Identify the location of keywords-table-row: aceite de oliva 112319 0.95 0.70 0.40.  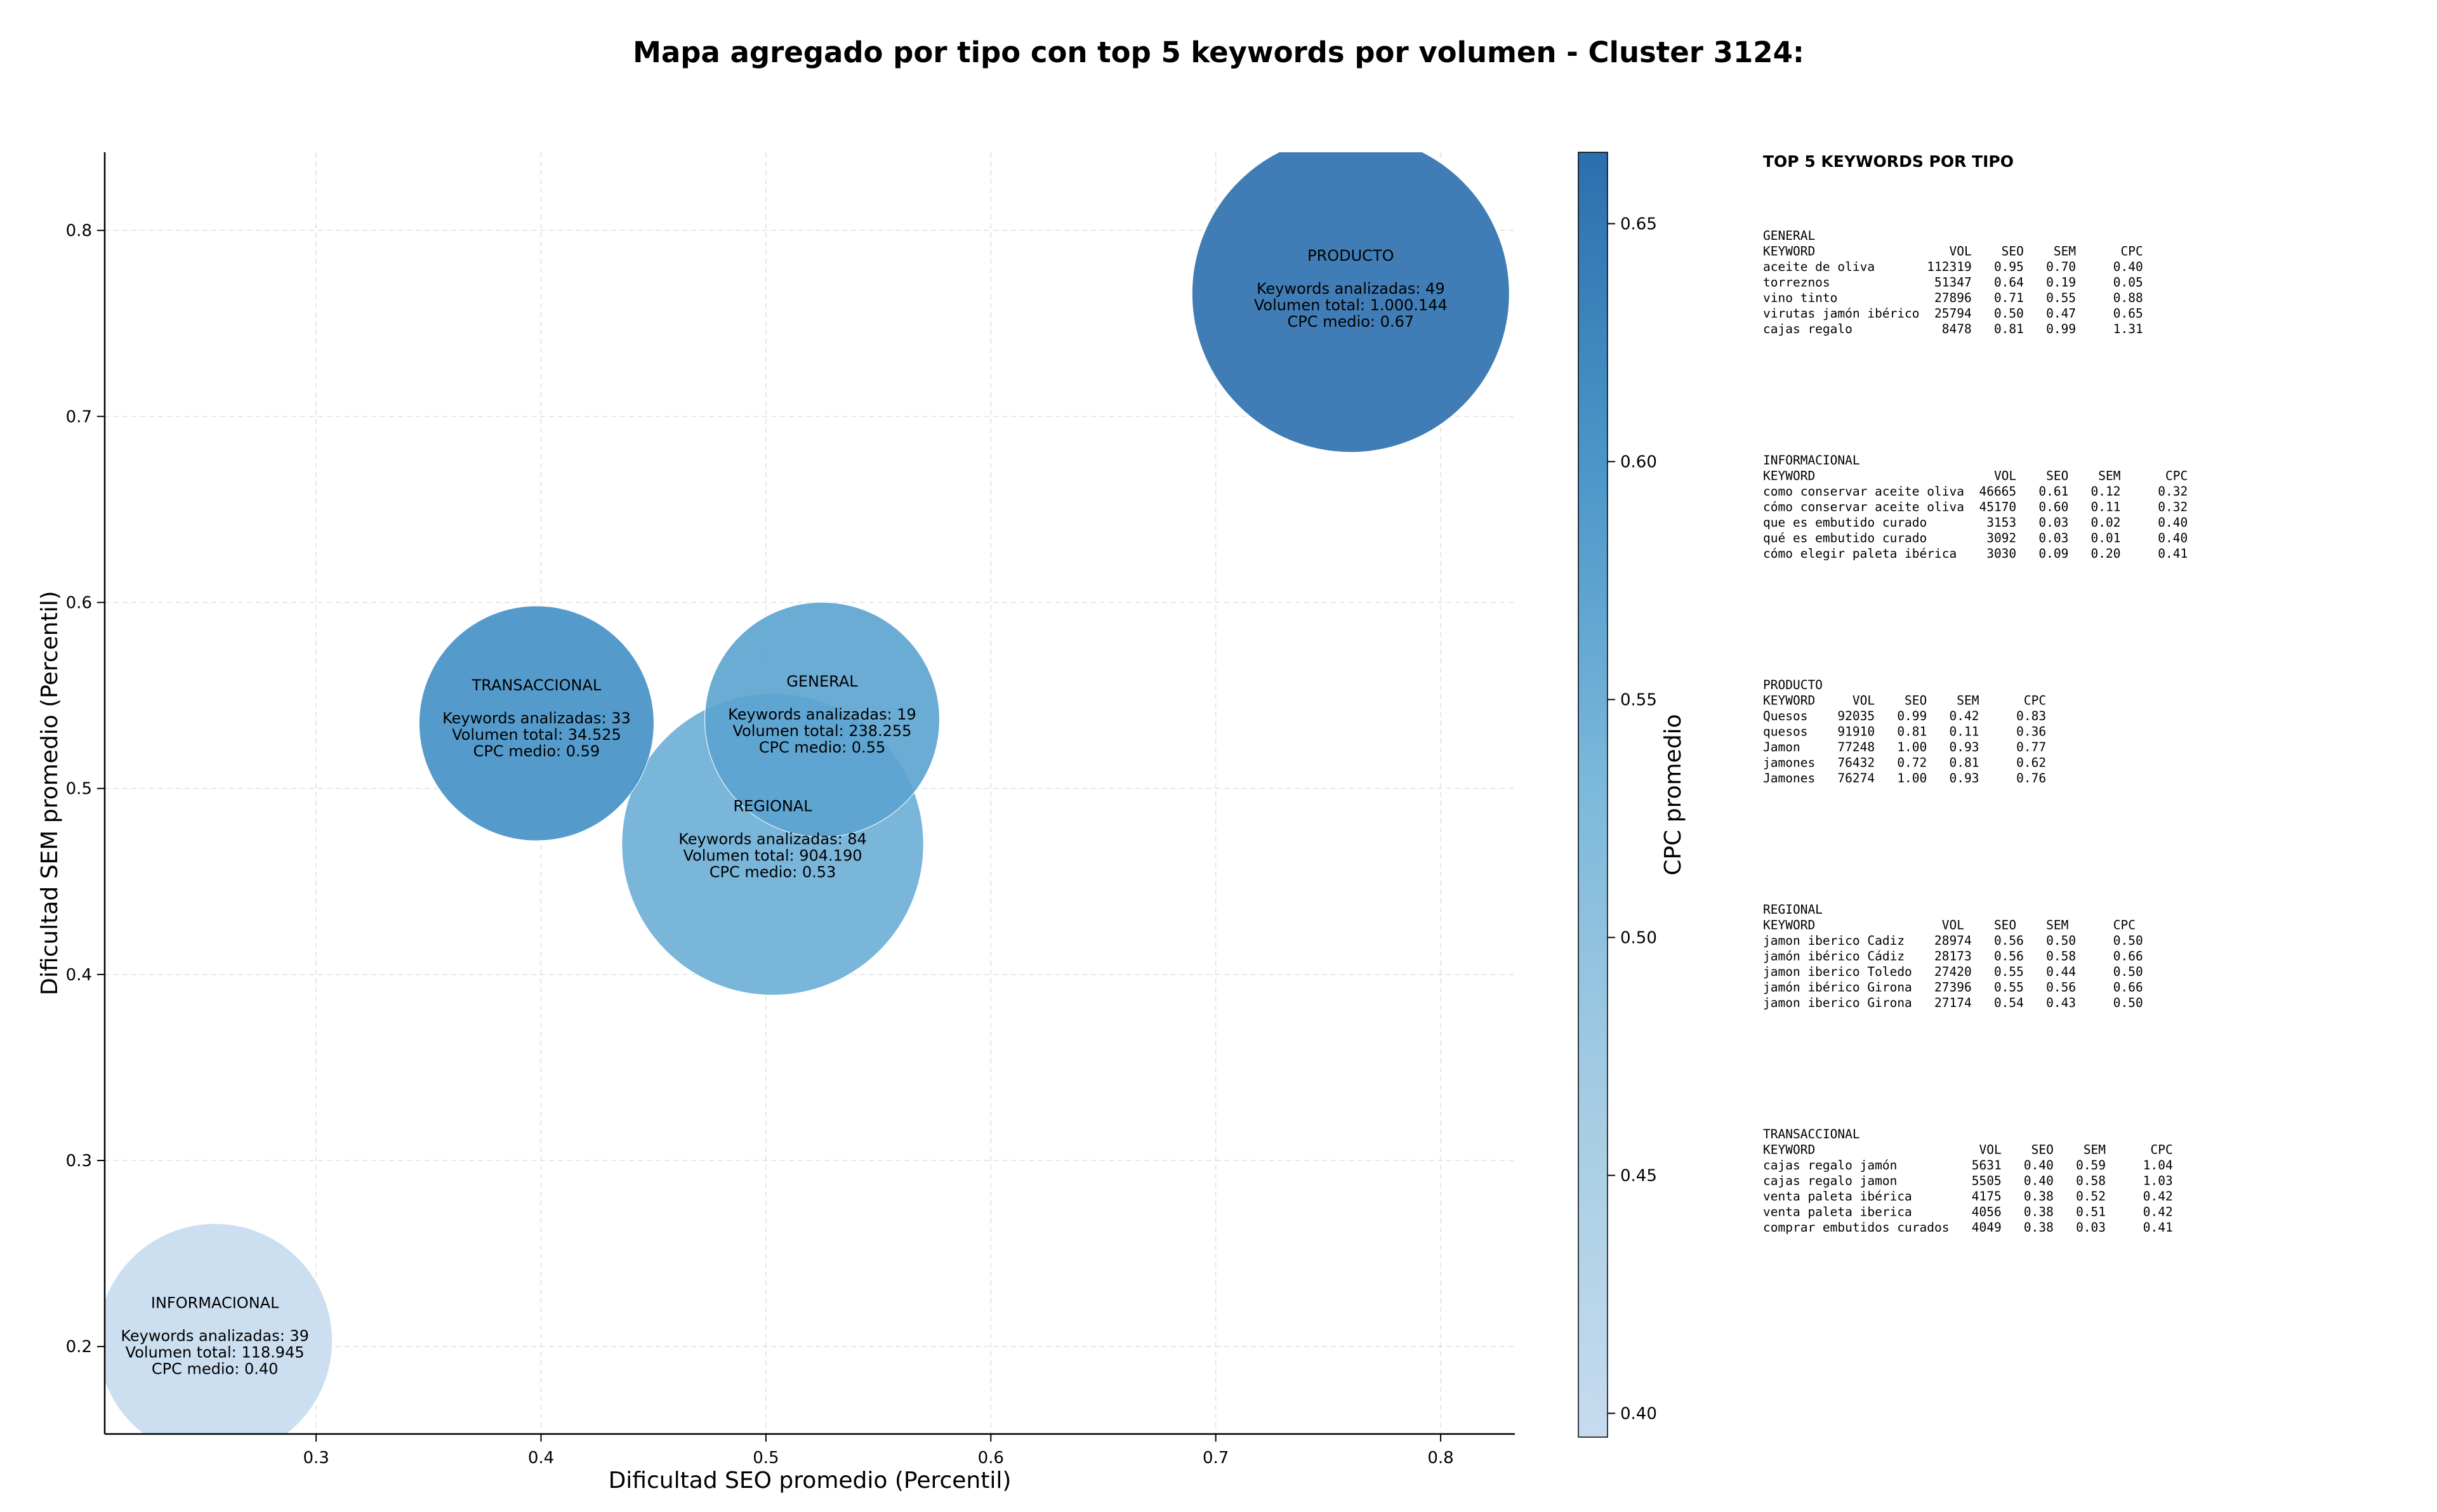
(1953, 267).